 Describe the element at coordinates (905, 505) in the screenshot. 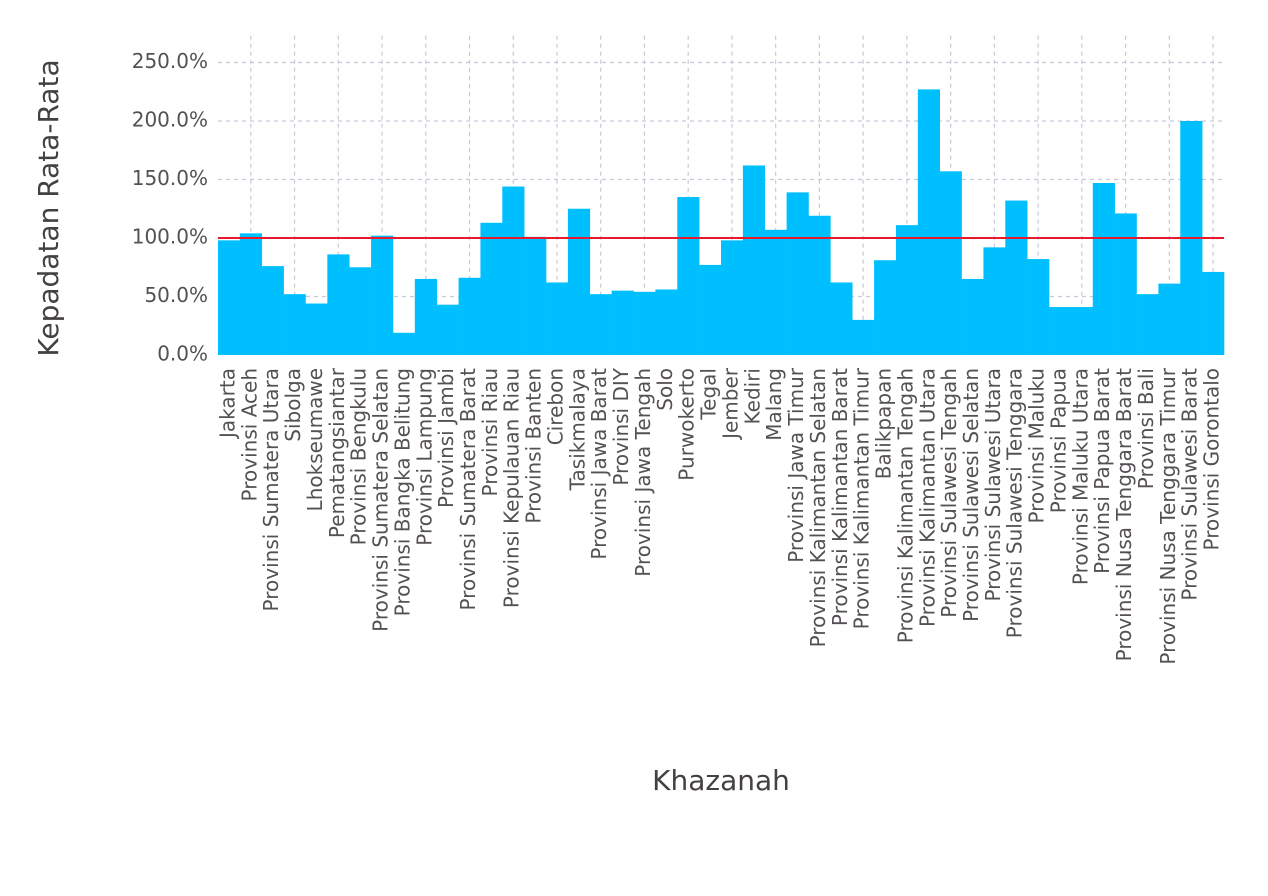

I see `x-tick-label: Provinsi Kalimantan Tengah` at that location.